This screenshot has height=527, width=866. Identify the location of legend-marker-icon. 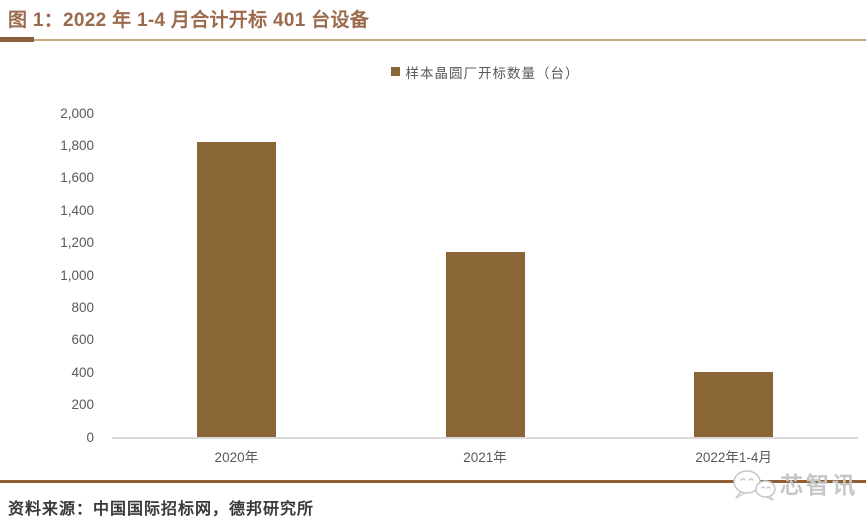
(395, 71).